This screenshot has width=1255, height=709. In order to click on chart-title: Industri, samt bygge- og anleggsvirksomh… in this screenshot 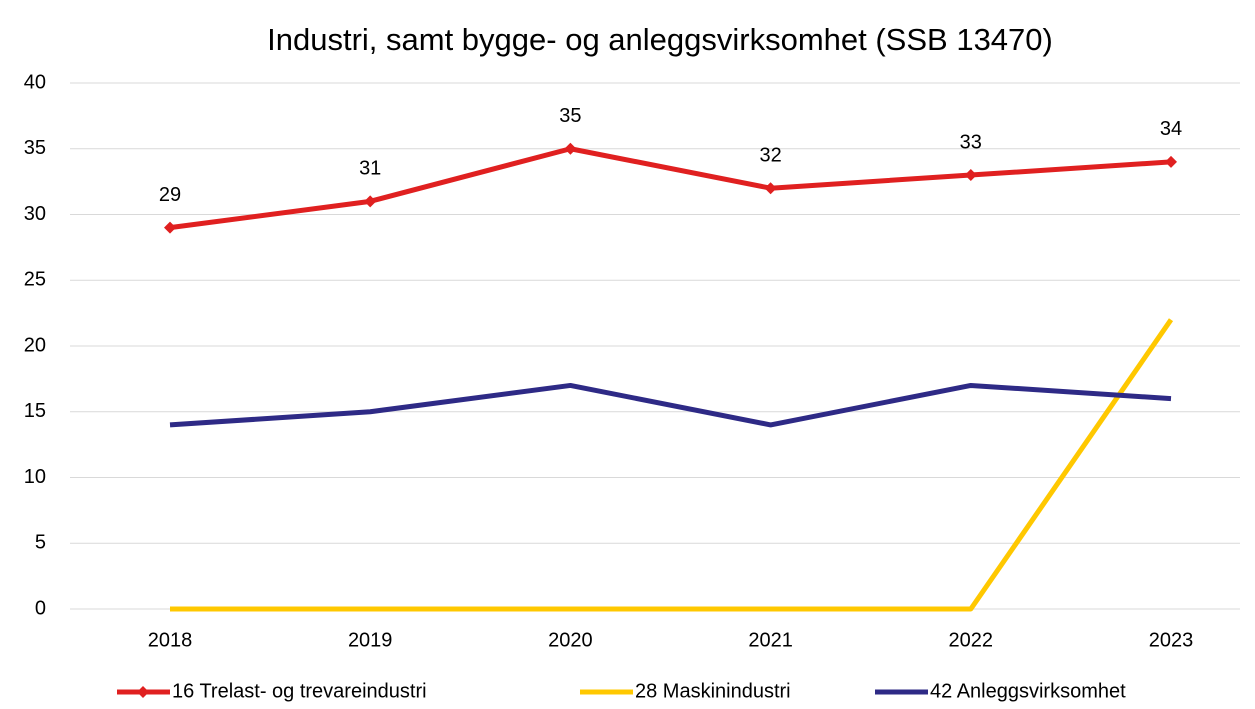, I will do `click(660, 39)`.